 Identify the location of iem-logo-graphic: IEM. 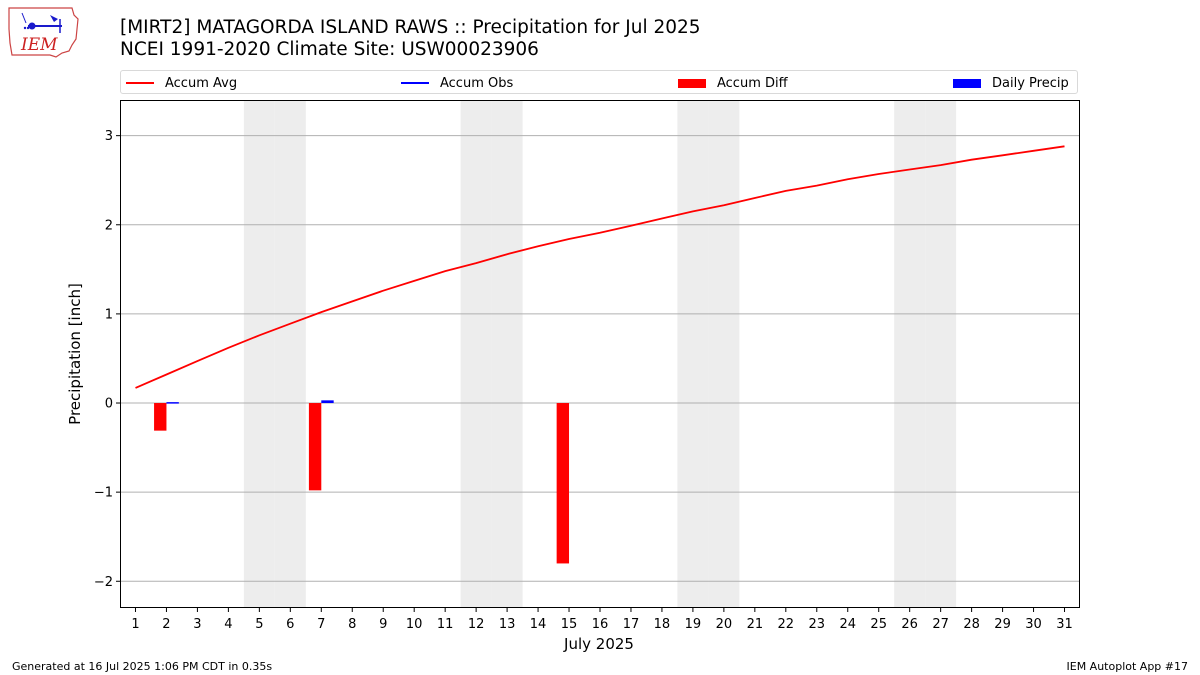
(43, 32).